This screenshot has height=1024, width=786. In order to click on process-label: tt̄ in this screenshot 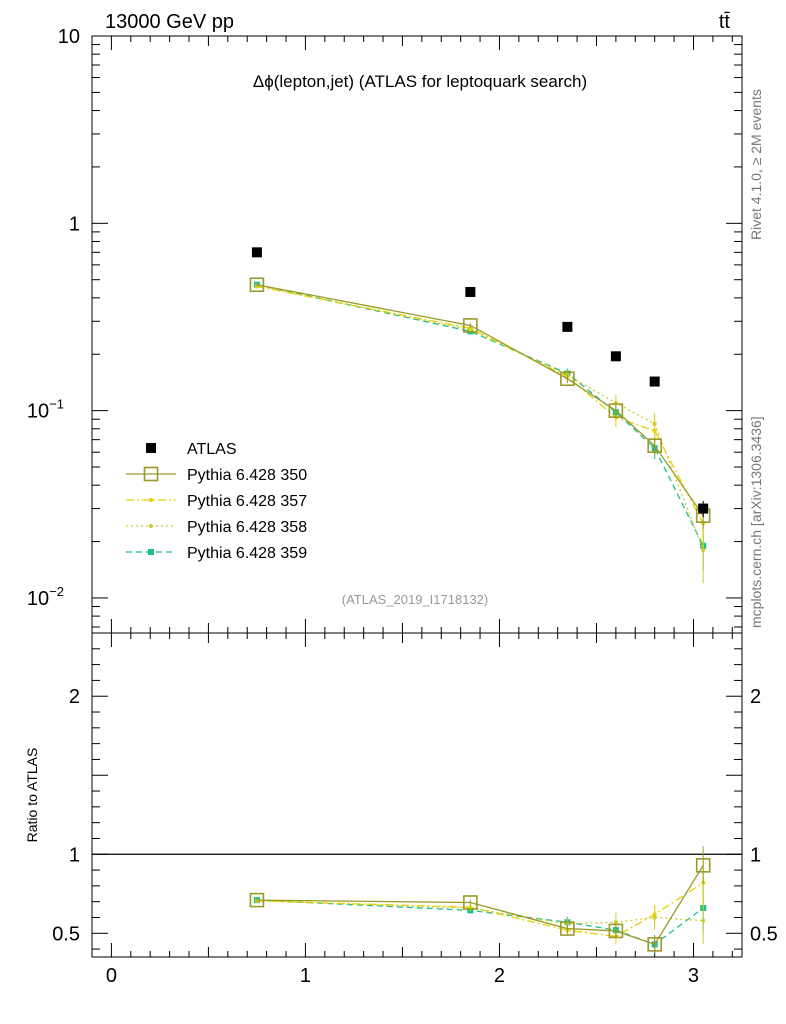, I will do `click(725, 22)`.